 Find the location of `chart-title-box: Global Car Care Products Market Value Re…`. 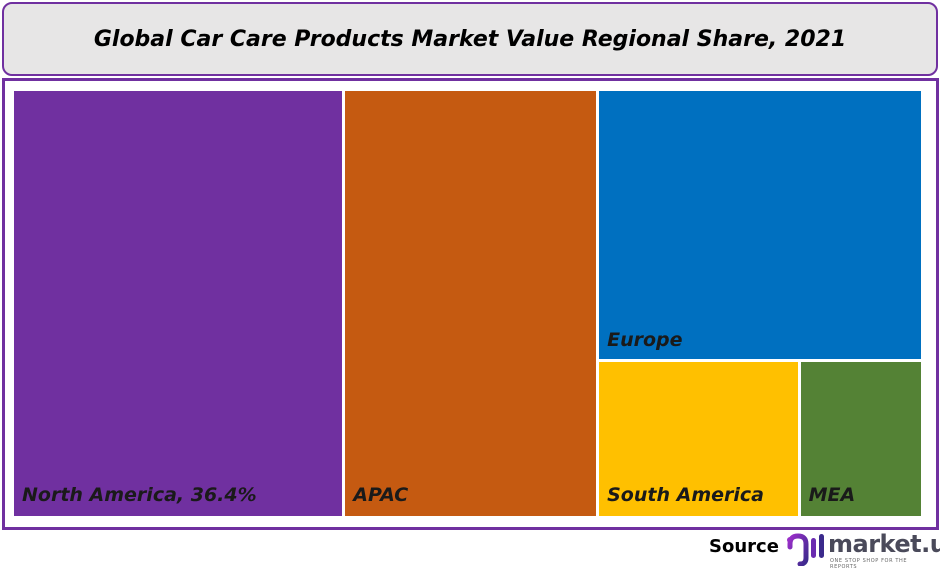

chart-title-box: Global Car Care Products Market Value Re… is located at coordinates (470, 39).